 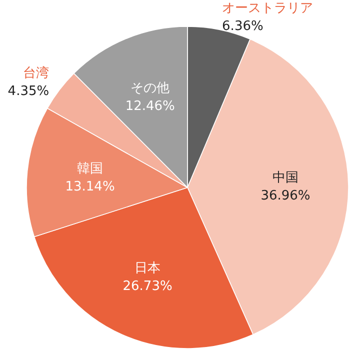 What do you see at coordinates (285, 196) in the screenshot?
I see `data-label: 36.96%` at bounding box center [285, 196].